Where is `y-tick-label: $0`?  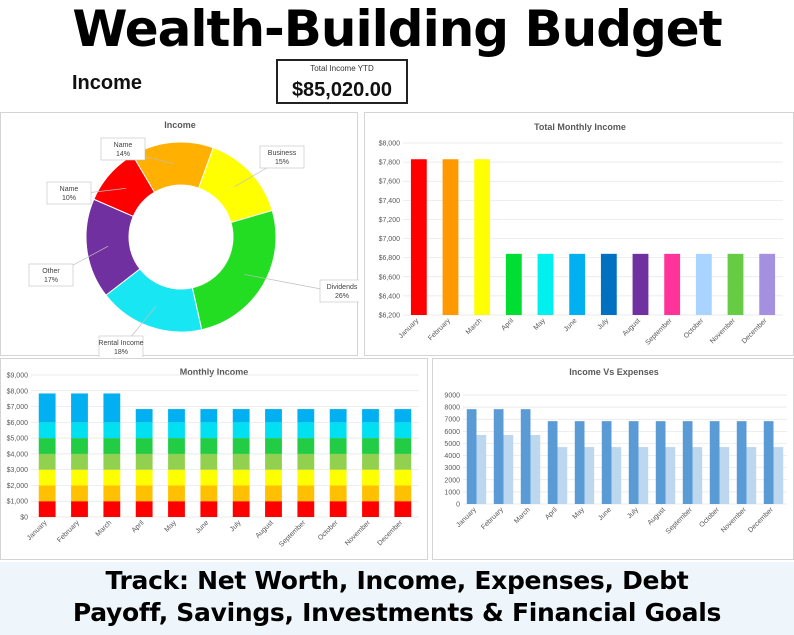 y-tick-label: $0 is located at coordinates (24, 518).